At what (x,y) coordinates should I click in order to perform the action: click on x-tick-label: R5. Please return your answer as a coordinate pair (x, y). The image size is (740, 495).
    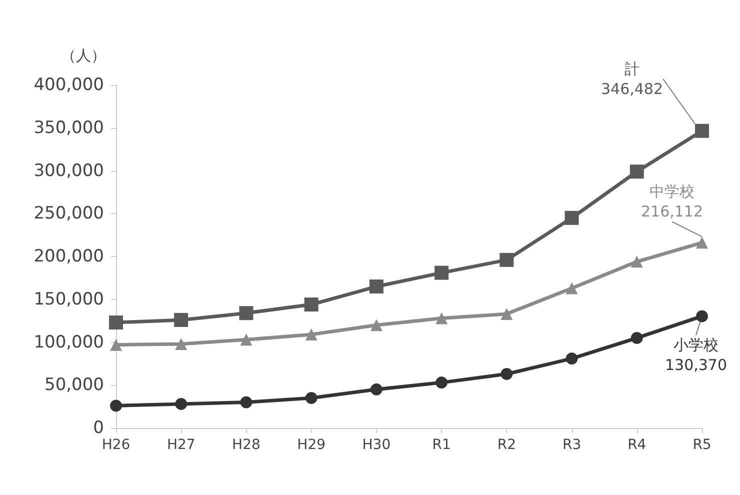
    Looking at the image, I should click on (702, 445).